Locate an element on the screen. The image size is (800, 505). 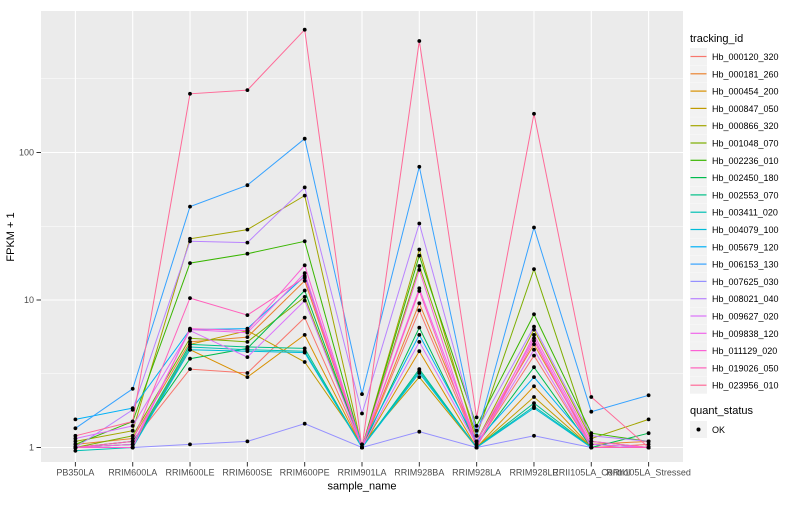
legend-entry-Hb_023956_010: Hb_023956_010 is located at coordinates (734, 385).